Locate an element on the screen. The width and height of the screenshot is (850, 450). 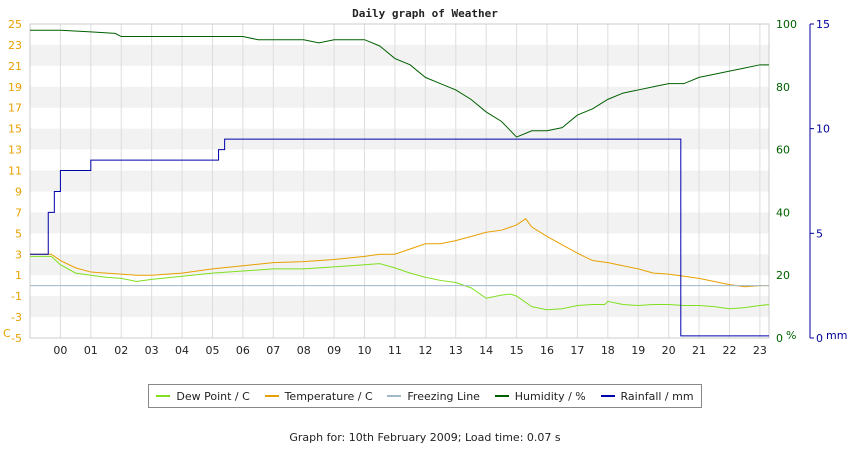
humidity-tick-label: 80 is located at coordinates (783, 87).